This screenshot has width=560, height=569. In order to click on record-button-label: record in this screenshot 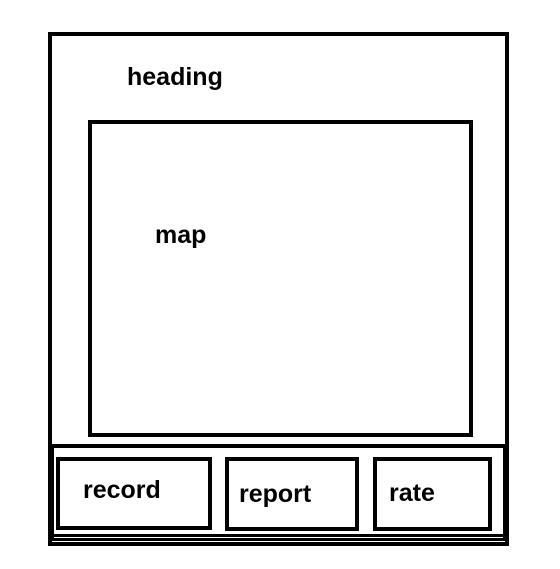, I will do `click(122, 490)`.